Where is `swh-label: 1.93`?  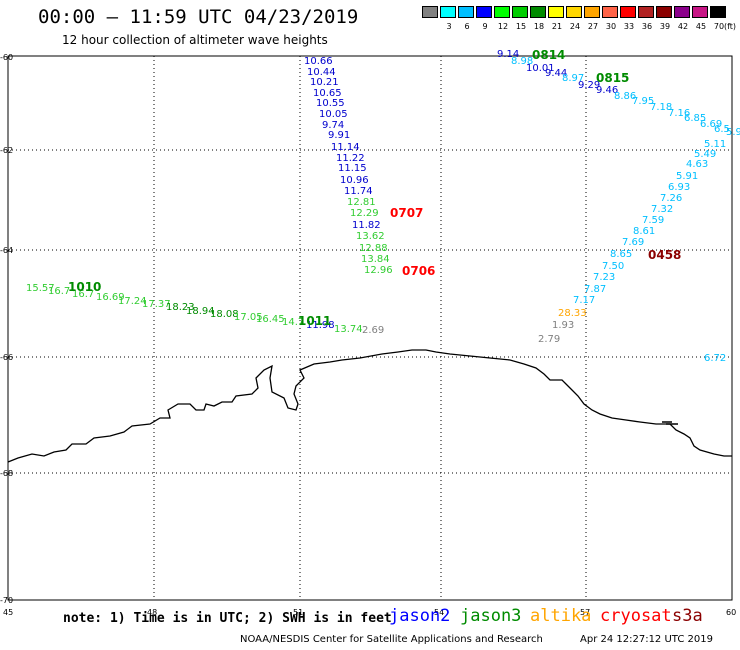
swh-label: 1.93 is located at coordinates (563, 325).